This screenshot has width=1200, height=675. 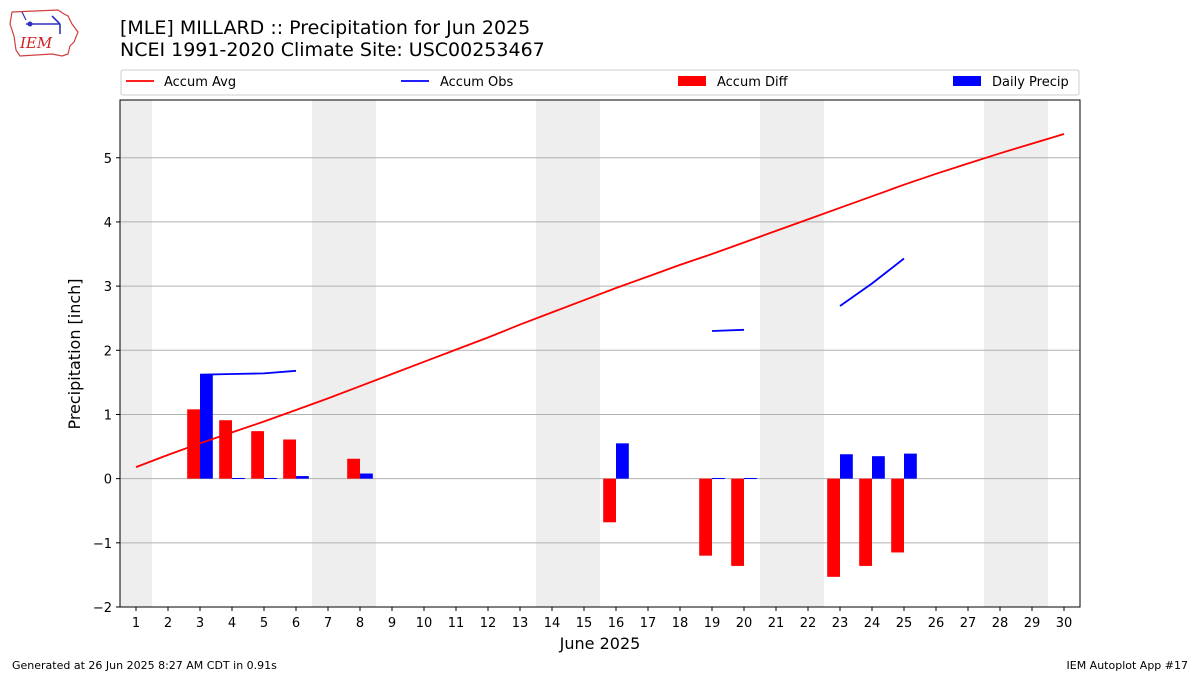 I want to click on x-tick-label: 6, so click(x=296, y=623).